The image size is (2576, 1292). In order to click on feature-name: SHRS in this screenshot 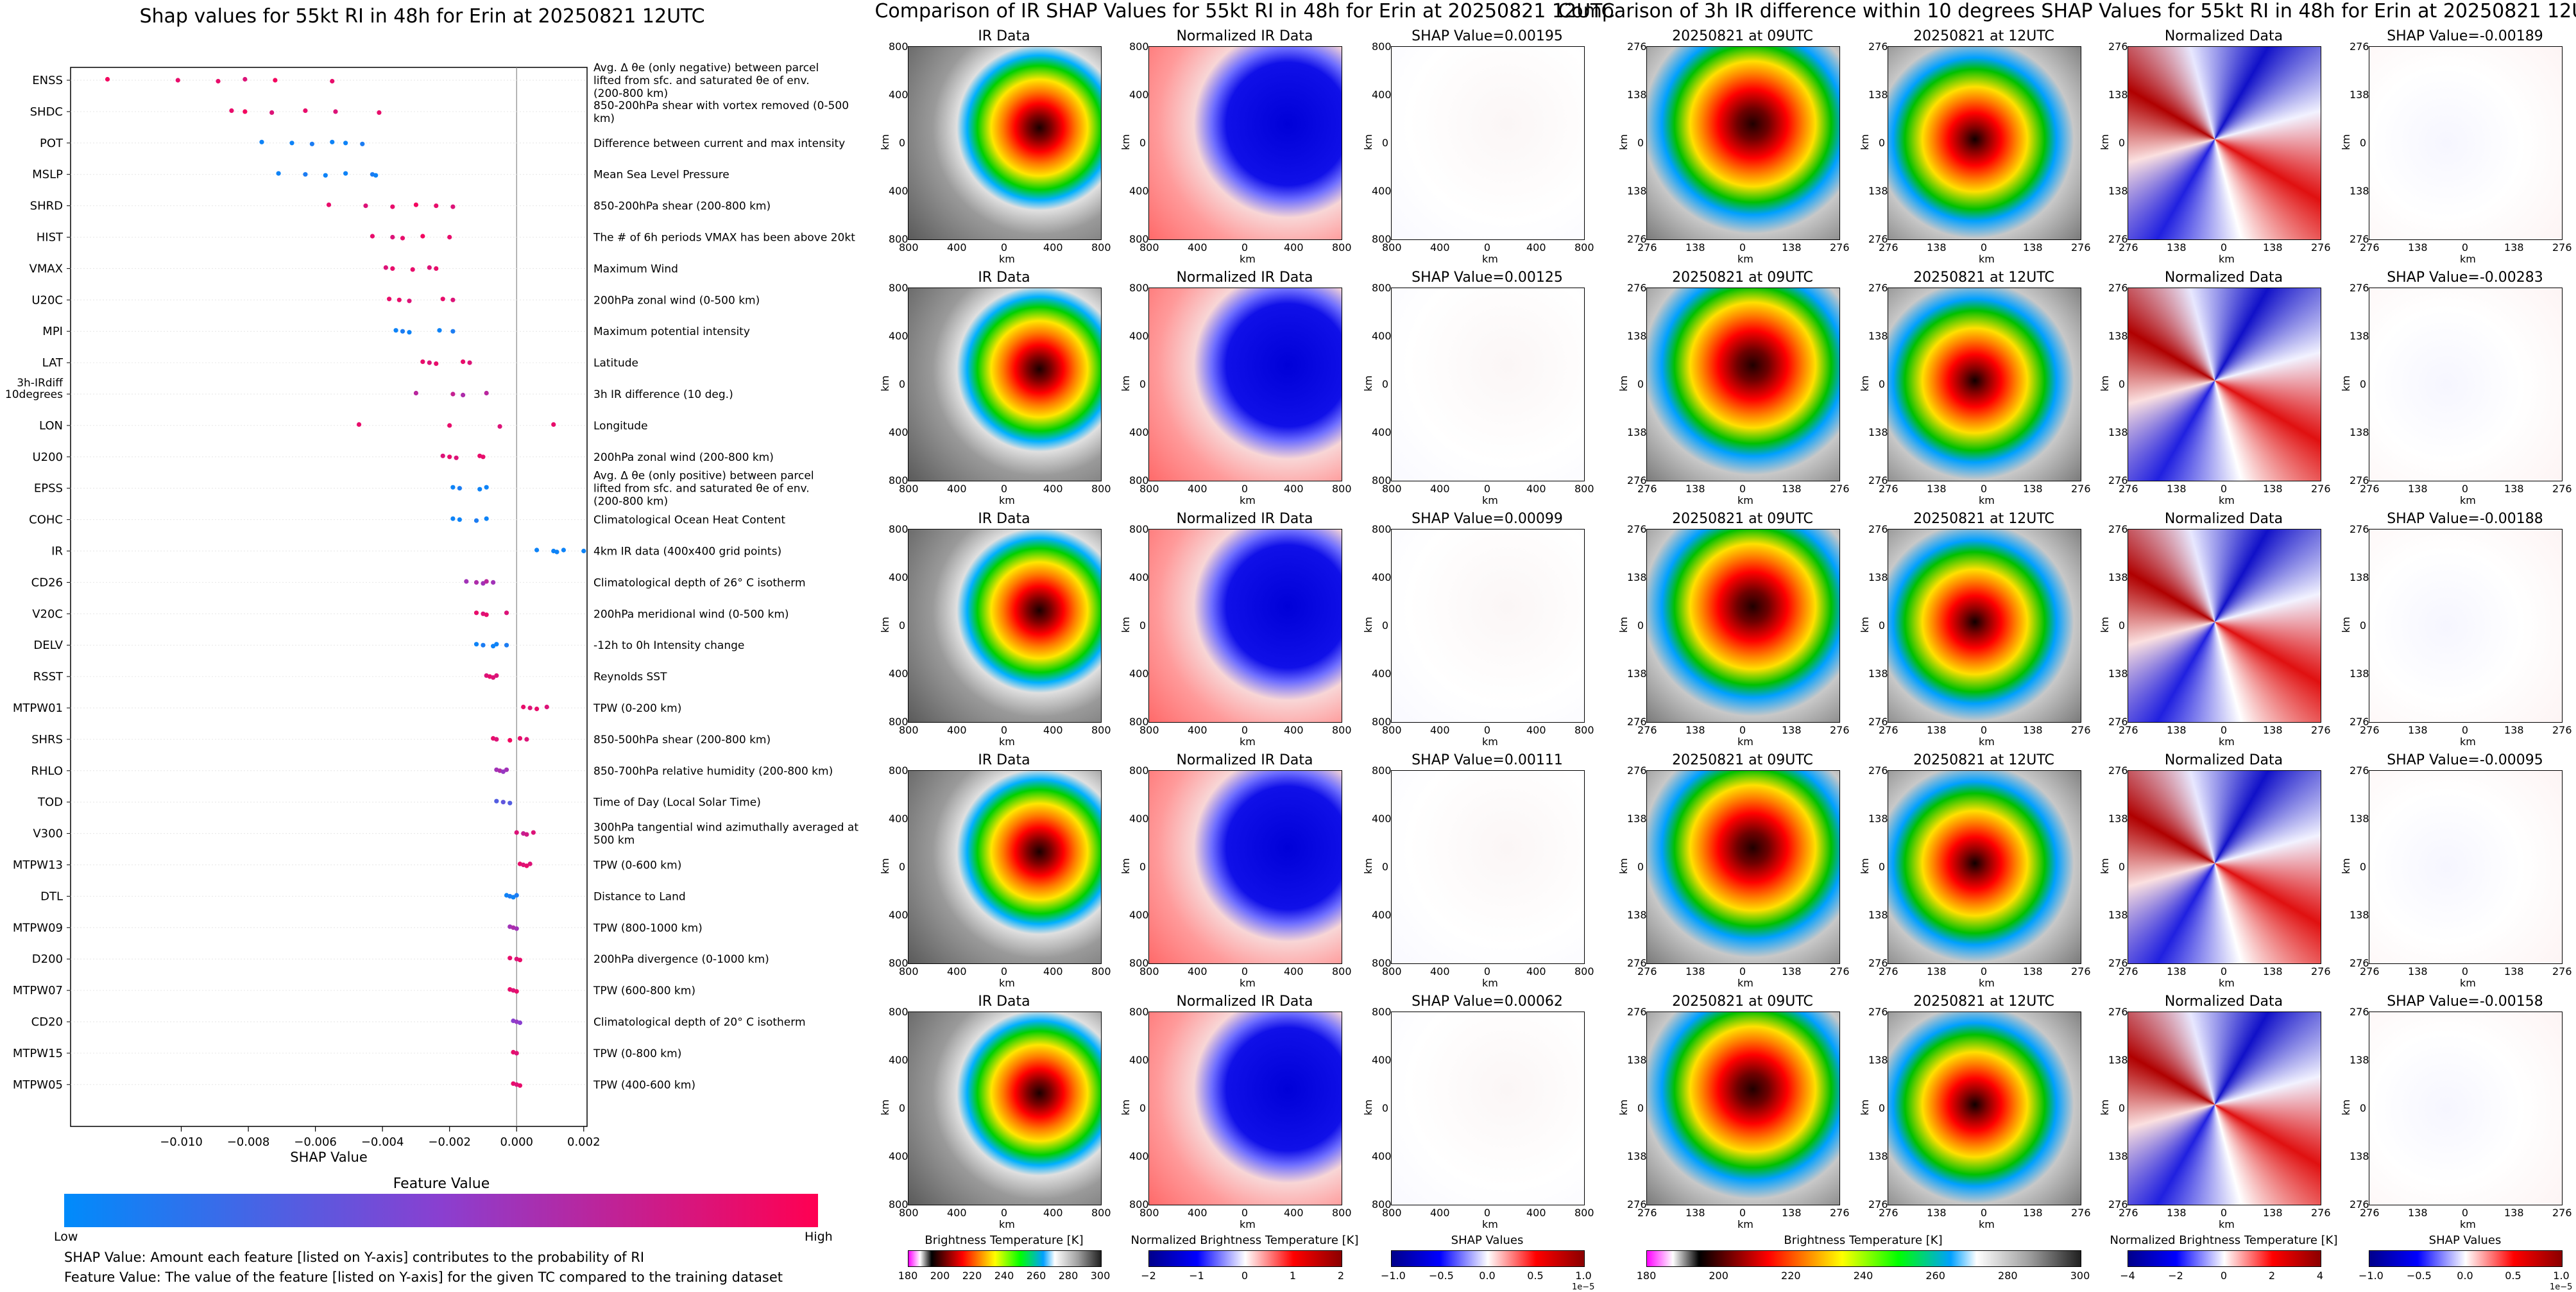, I will do `click(47, 739)`.